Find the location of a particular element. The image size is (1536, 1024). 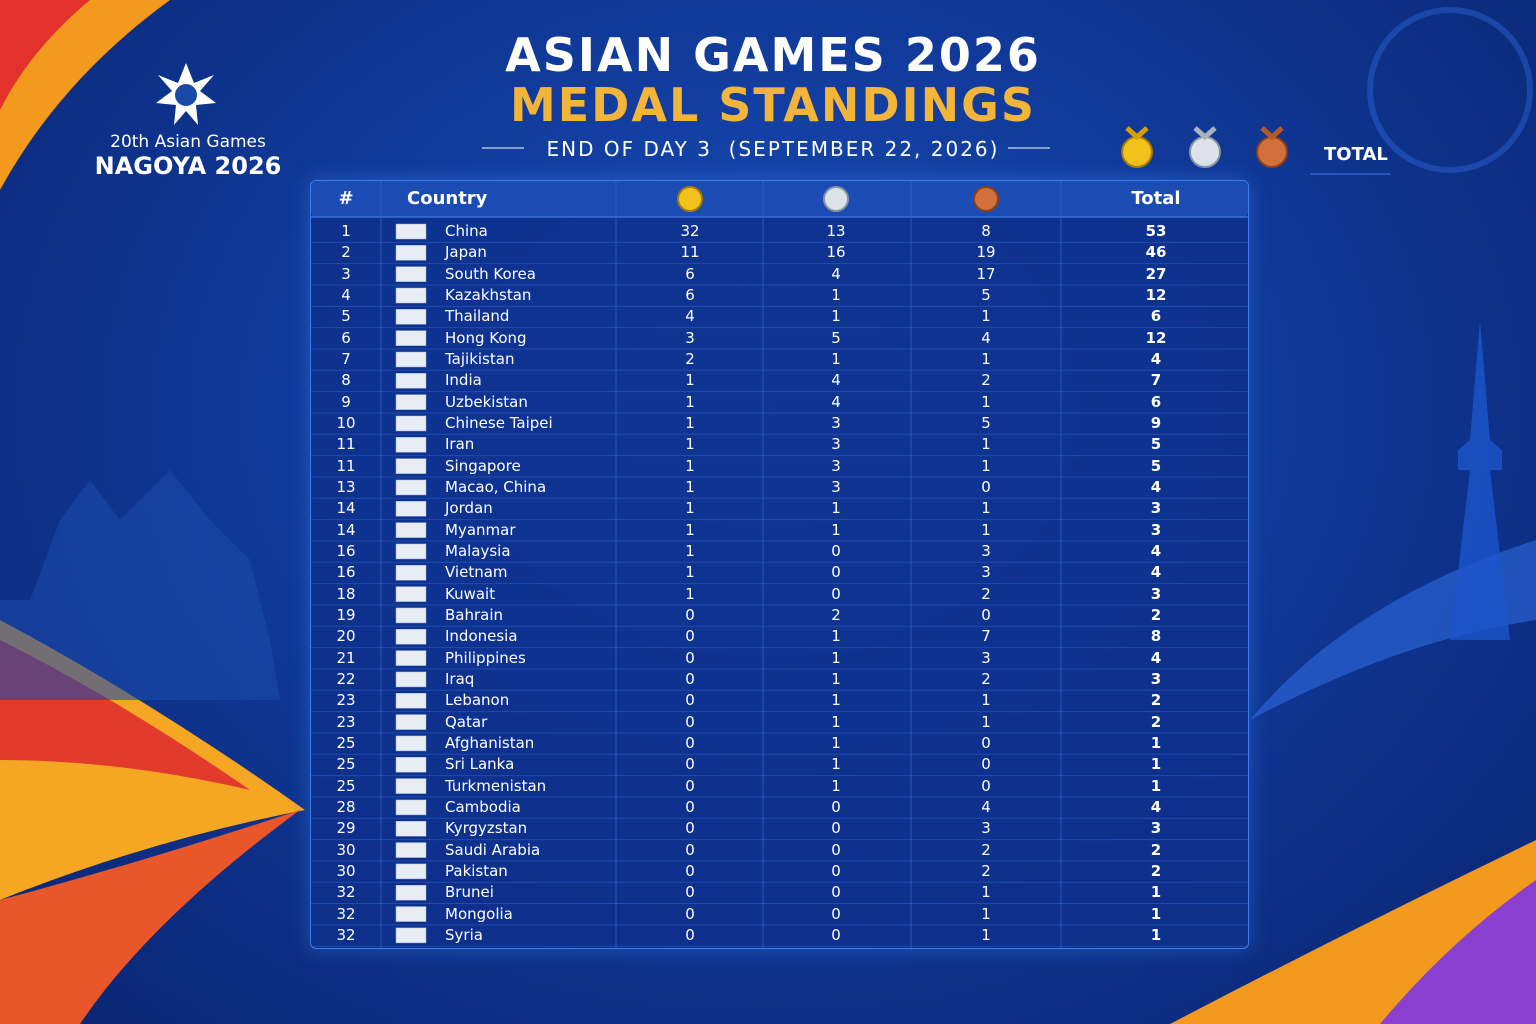

country-name: Thailand is located at coordinates (477, 316).